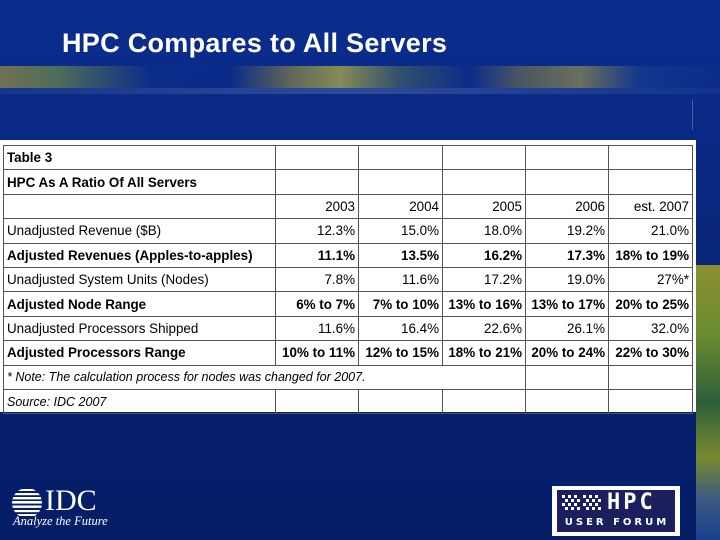 This screenshot has height=540, width=720. I want to click on row-label: Unadjusted Processors Shipped, so click(139, 328).